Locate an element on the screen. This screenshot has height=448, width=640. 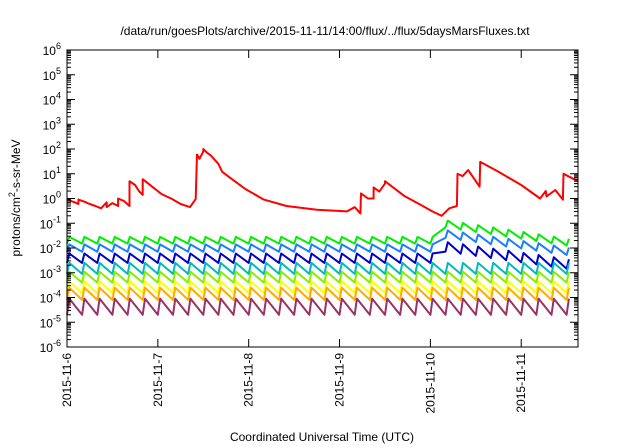
y-tick-label: 10⁵ is located at coordinates (52, 74).